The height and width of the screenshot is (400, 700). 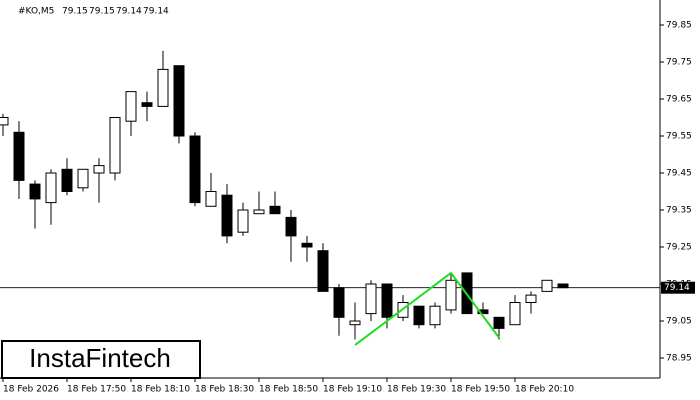 What do you see at coordinates (416, 390) in the screenshot?
I see `x-tick-label: 18 Feb 19:30` at bounding box center [416, 390].